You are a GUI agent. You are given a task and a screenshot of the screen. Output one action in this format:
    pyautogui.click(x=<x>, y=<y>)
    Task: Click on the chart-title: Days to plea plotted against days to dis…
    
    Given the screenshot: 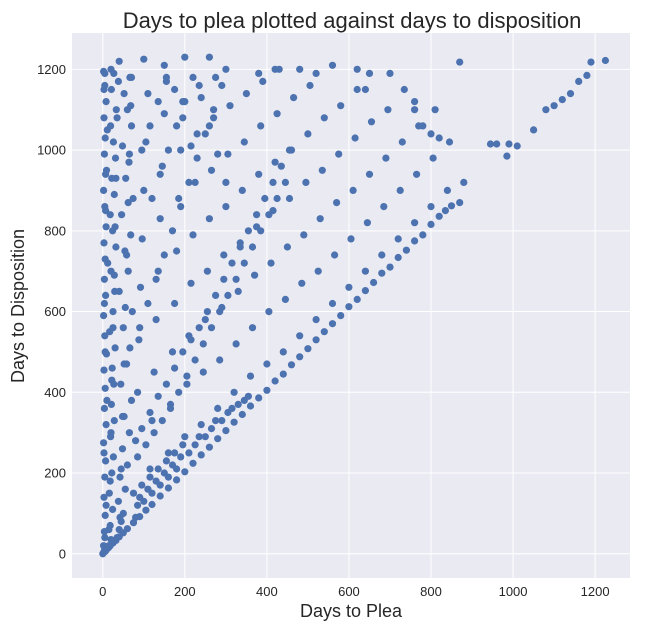 What is the action you would take?
    pyautogui.click(x=352, y=20)
    